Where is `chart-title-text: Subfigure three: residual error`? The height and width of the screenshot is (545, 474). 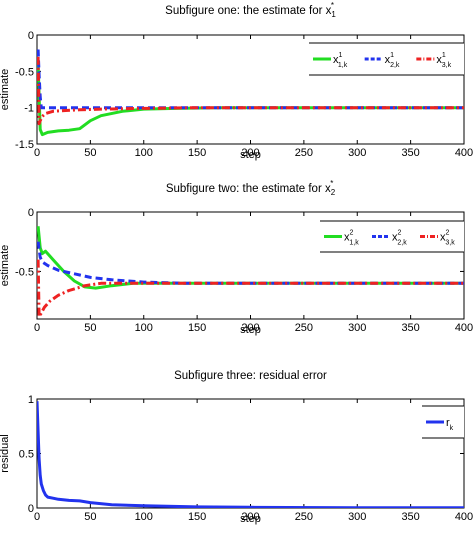
chart-title-text: Subfigure three: residual error is located at coordinates (250, 376).